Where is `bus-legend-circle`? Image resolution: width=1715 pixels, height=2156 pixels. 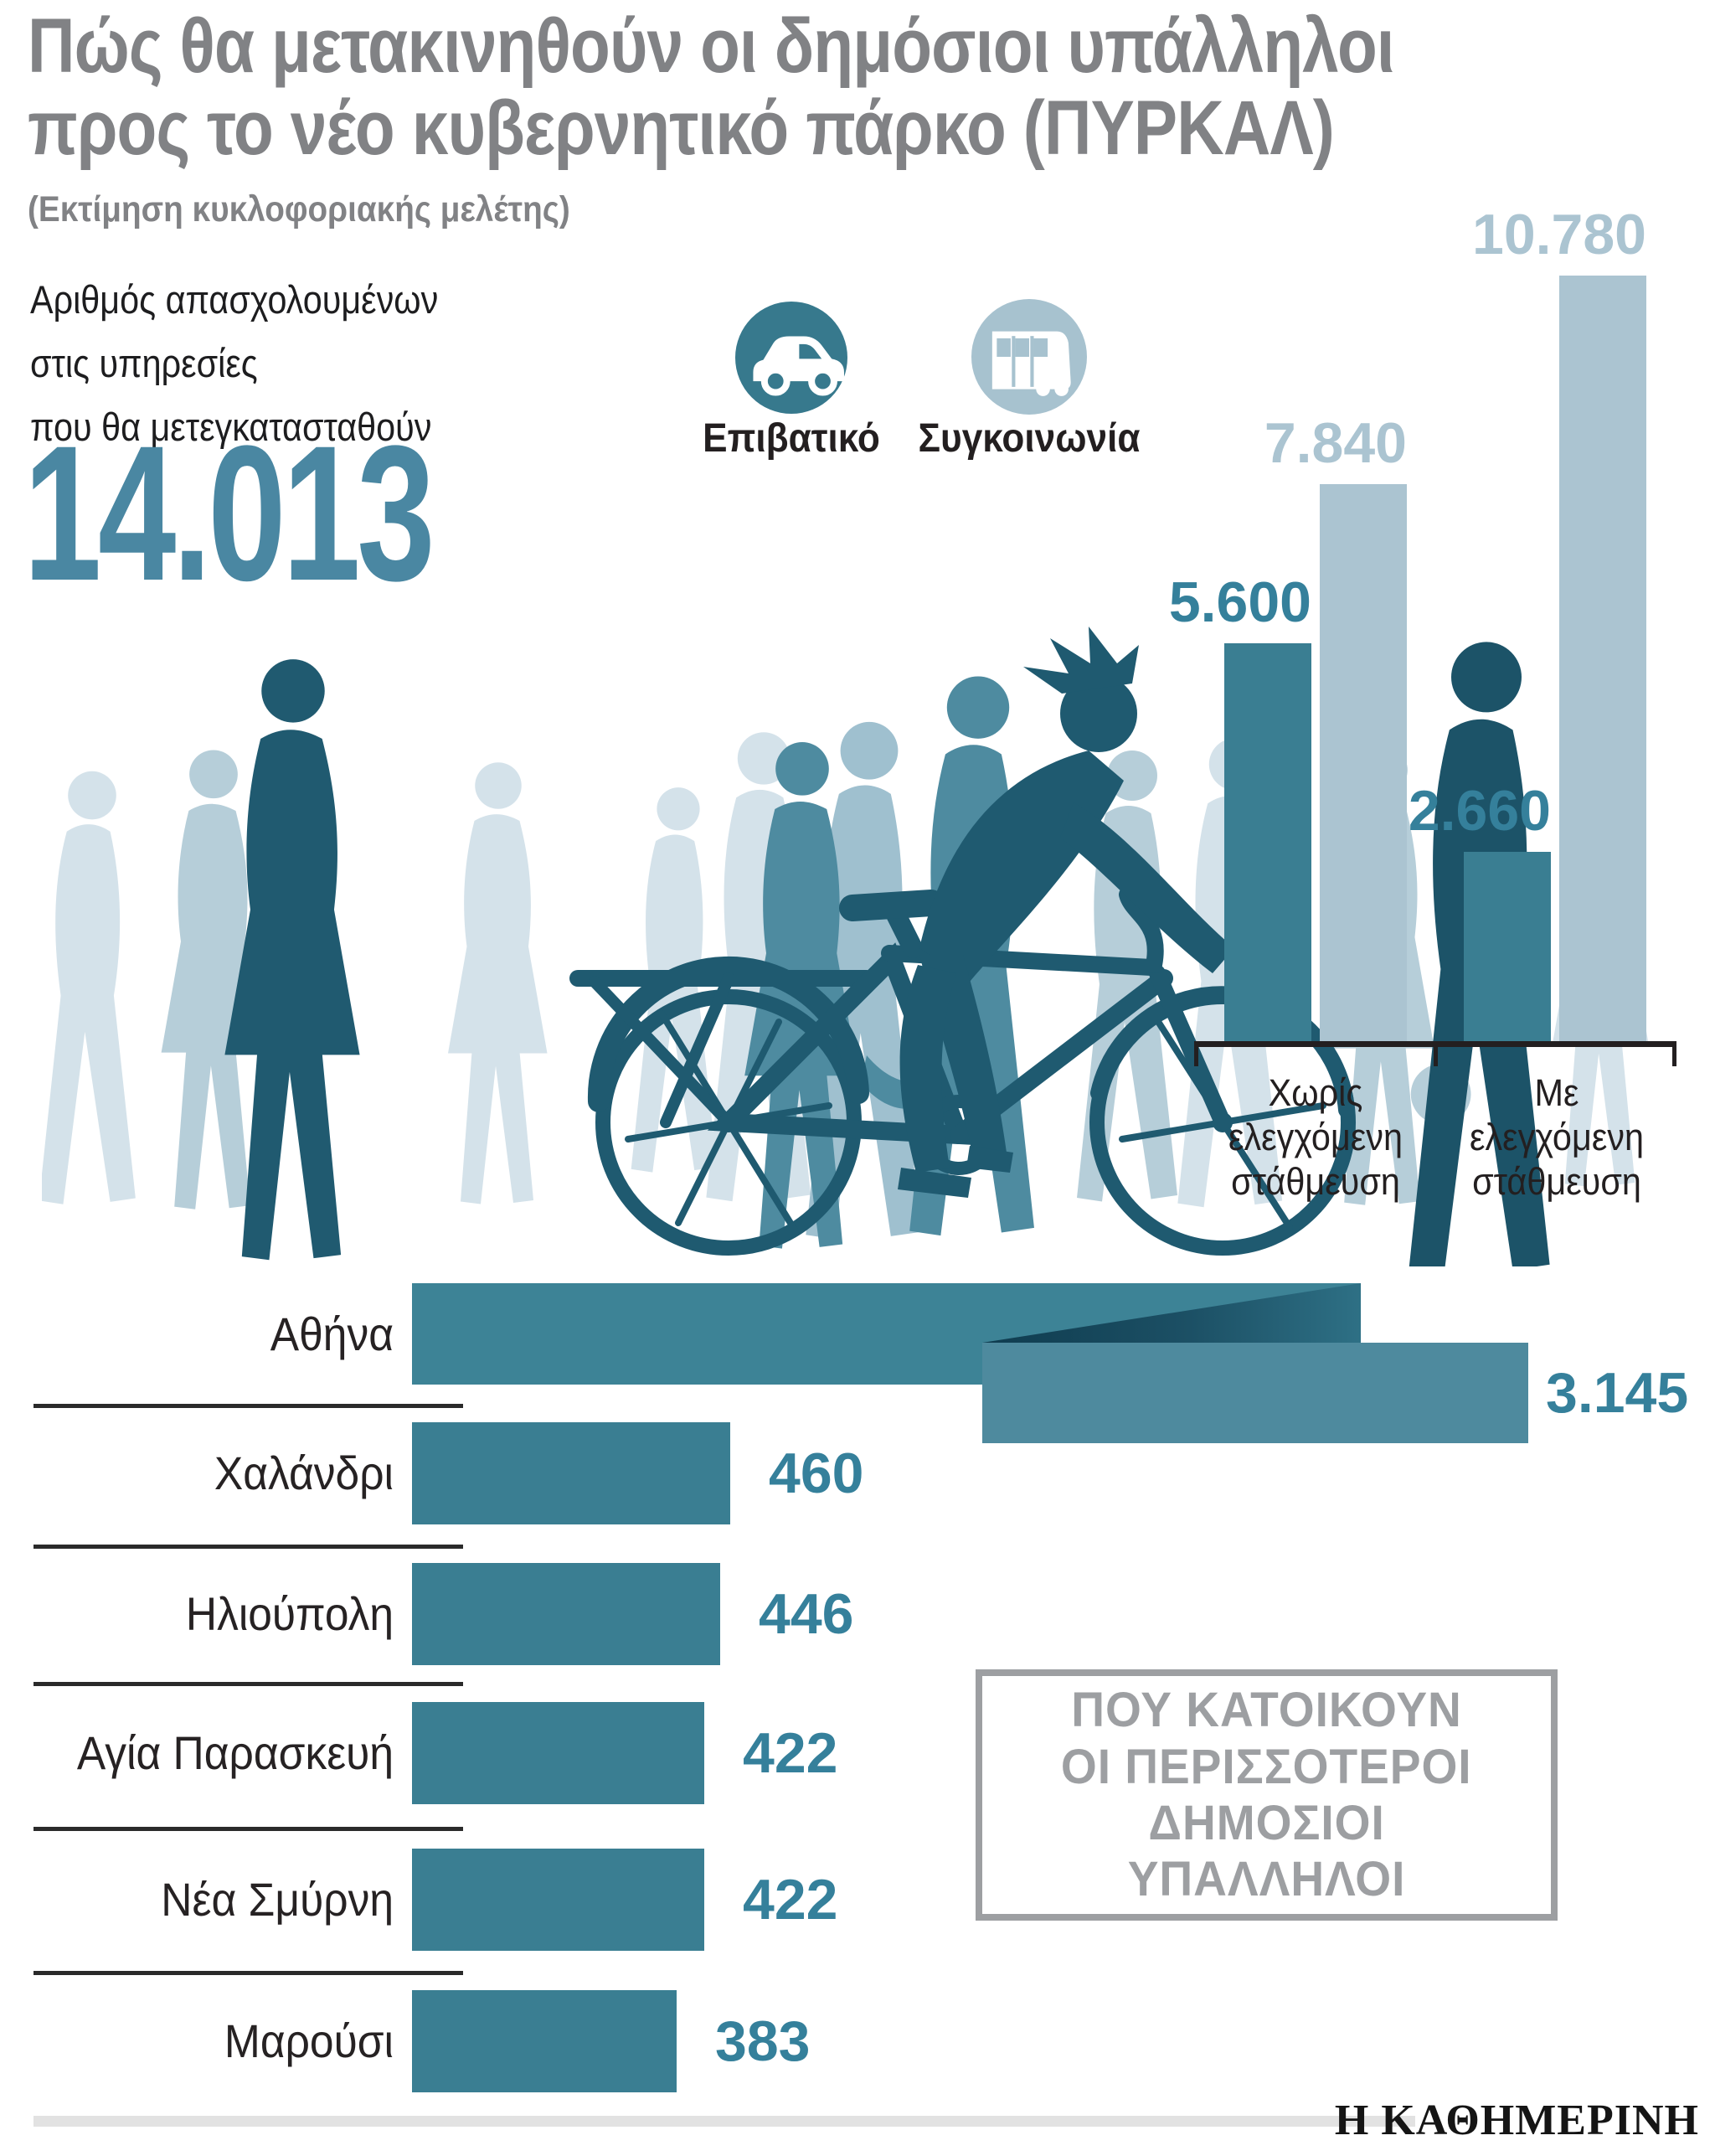
bus-legend-circle is located at coordinates (1029, 357).